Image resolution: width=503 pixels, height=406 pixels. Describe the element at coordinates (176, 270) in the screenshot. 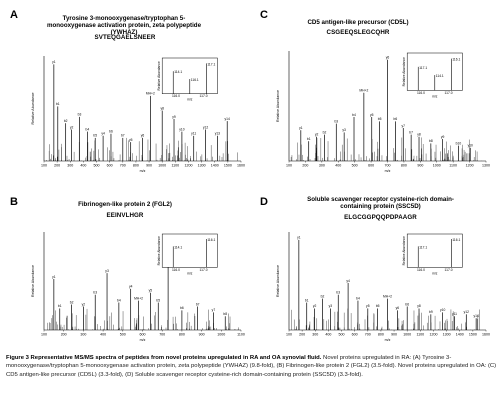

I see `inset-tick-label: 116.0` at that location.